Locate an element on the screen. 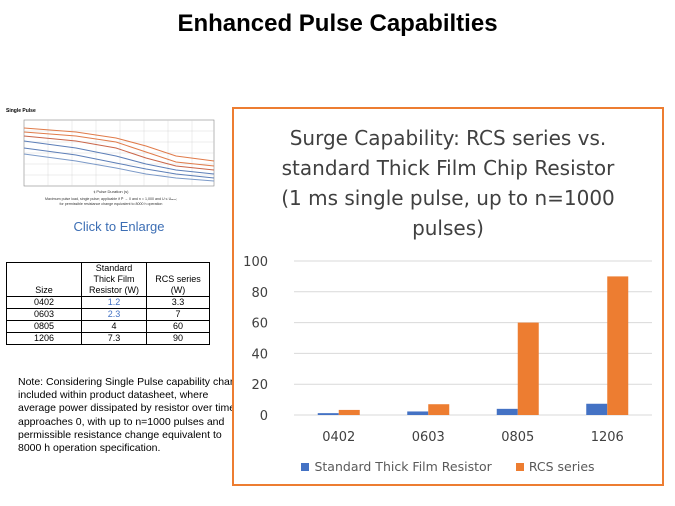  y-tick-label: 20 is located at coordinates (259, 385).